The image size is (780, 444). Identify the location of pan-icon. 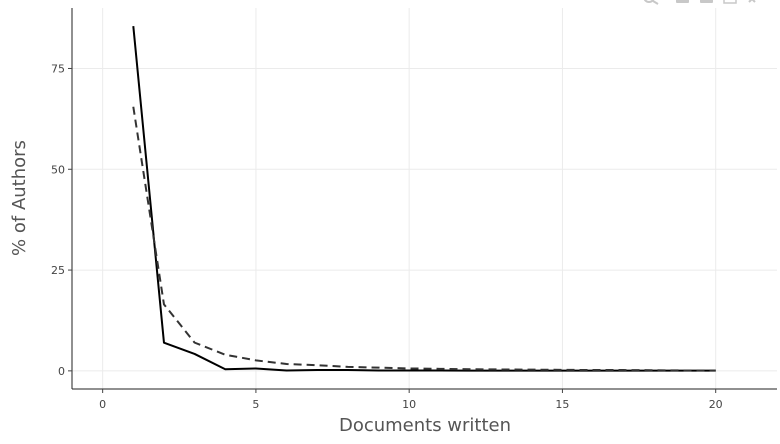
(682, 1).